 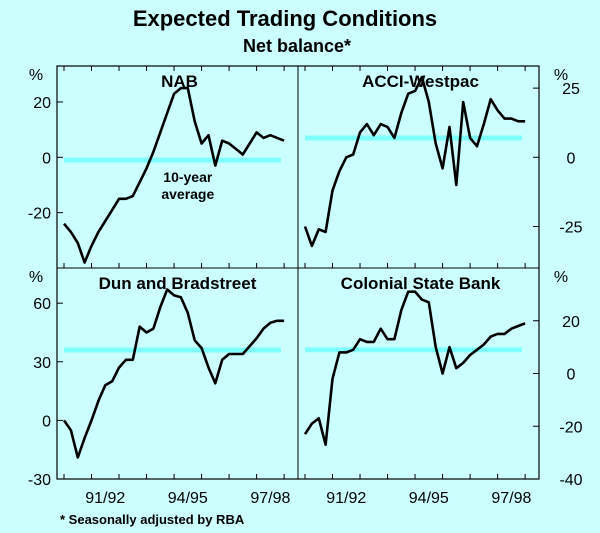 I want to click on y-tick-label: -30, so click(x=39, y=480).